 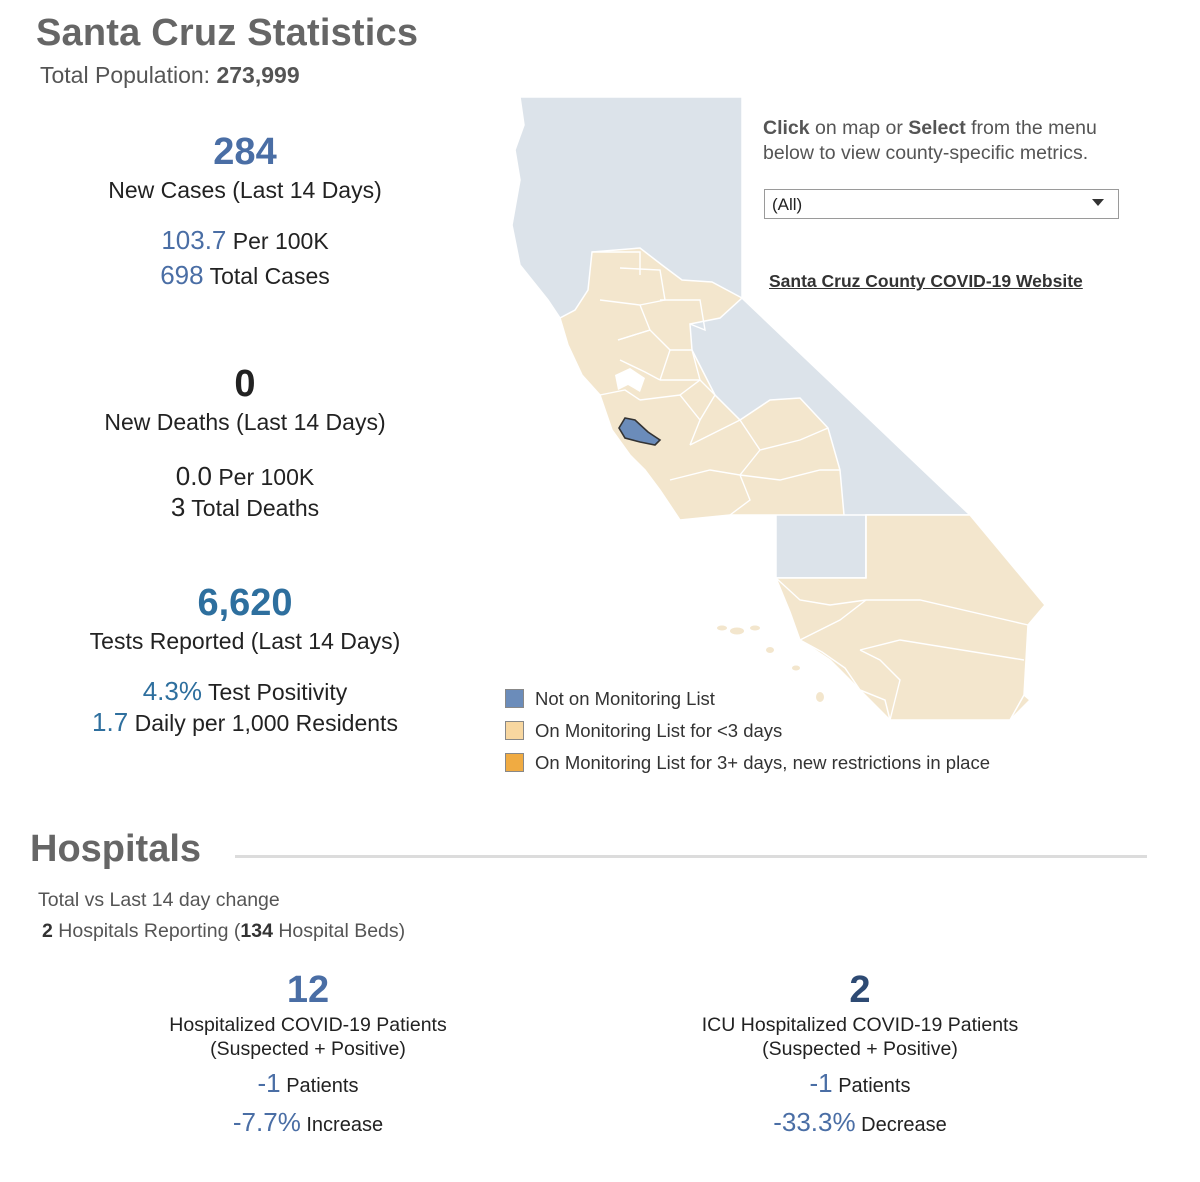 I want to click on deaths-per-100k-label: Per 100K, so click(x=266, y=477).